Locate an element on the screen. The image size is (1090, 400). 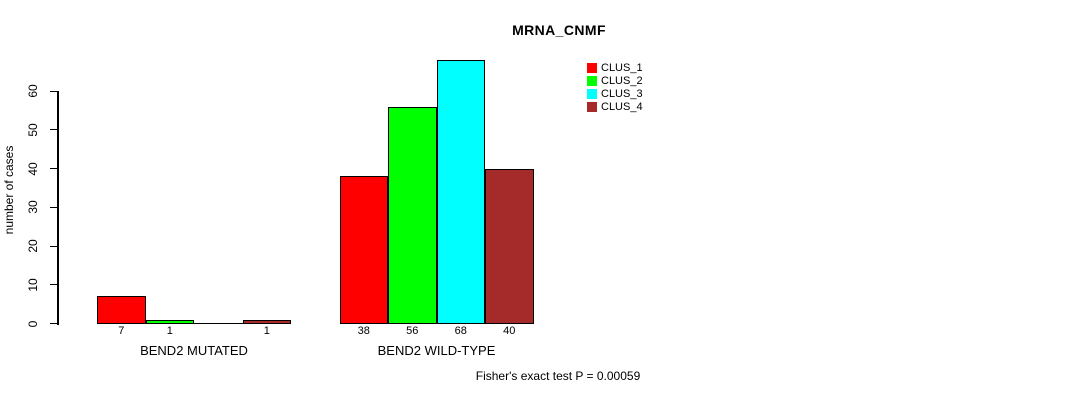
legend-item: CLUS_2 is located at coordinates (615, 80).